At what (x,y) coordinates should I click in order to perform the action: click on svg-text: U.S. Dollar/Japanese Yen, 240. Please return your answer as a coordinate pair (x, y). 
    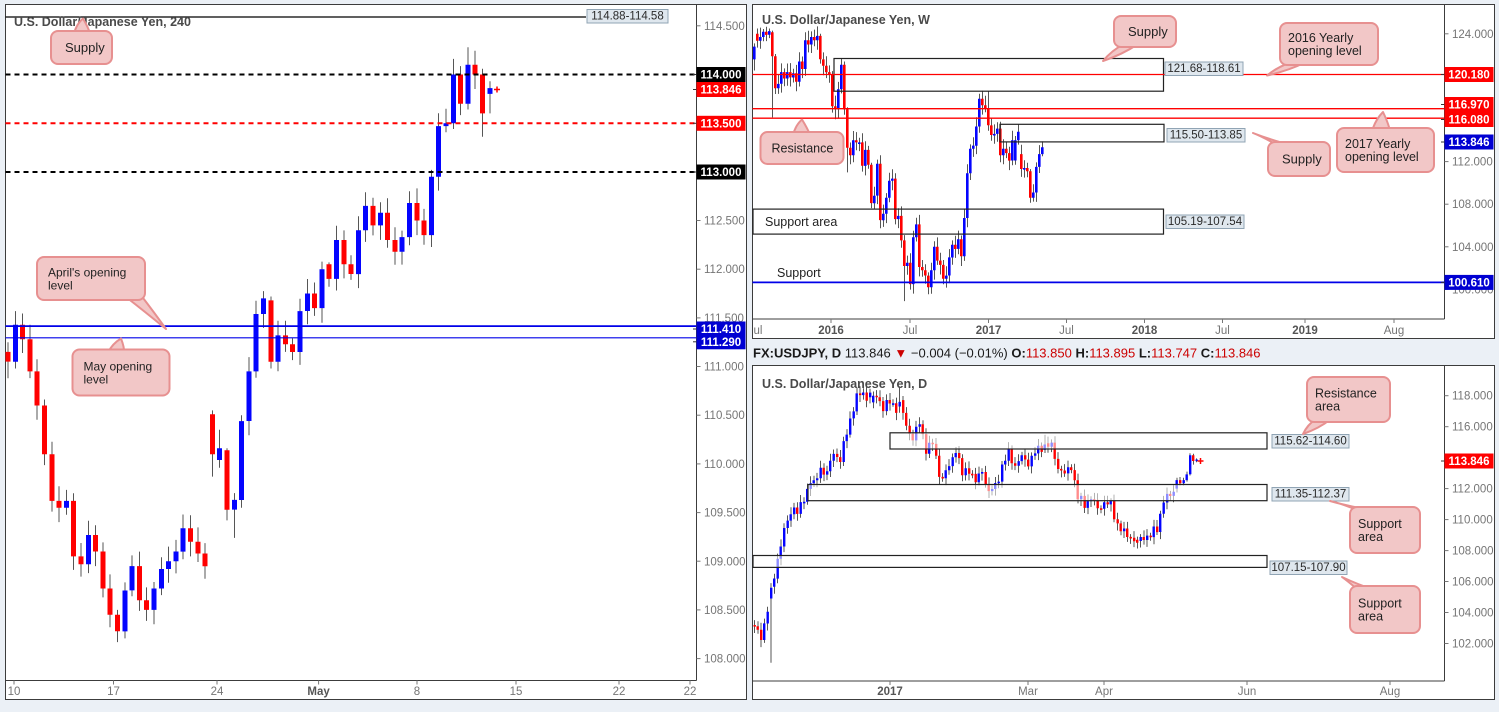
    Looking at the image, I should click on (102, 22).